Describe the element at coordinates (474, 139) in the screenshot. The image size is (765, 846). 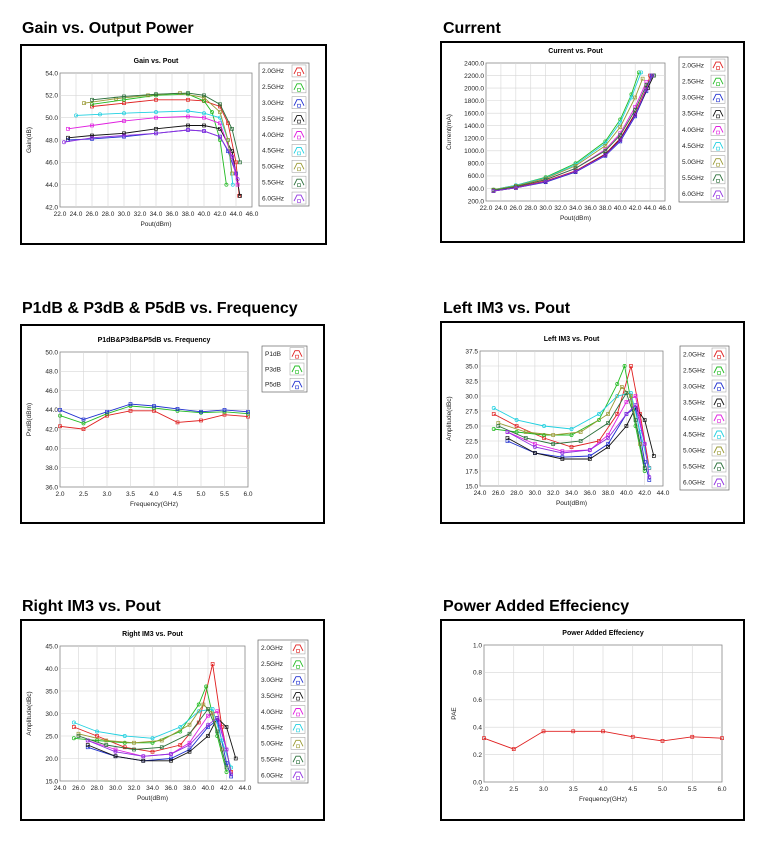
I see `y-tick-label: 1200.0` at that location.